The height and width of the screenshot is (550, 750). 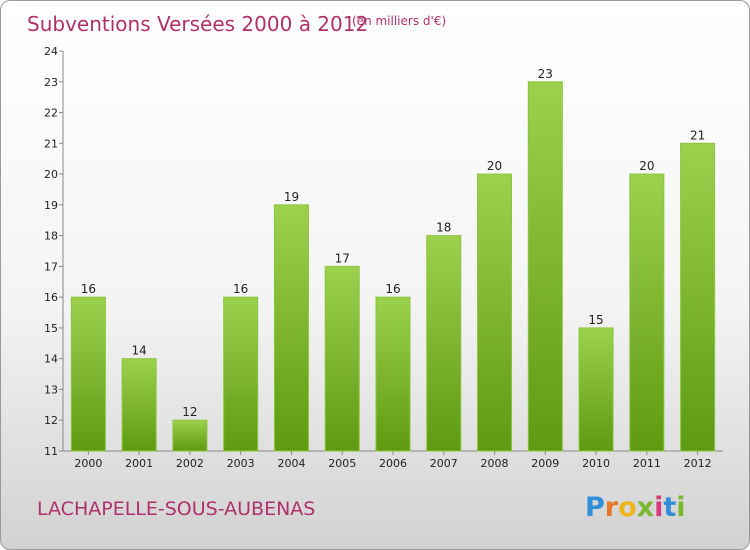 I want to click on x-tick-label: 2001, so click(x=139, y=463).